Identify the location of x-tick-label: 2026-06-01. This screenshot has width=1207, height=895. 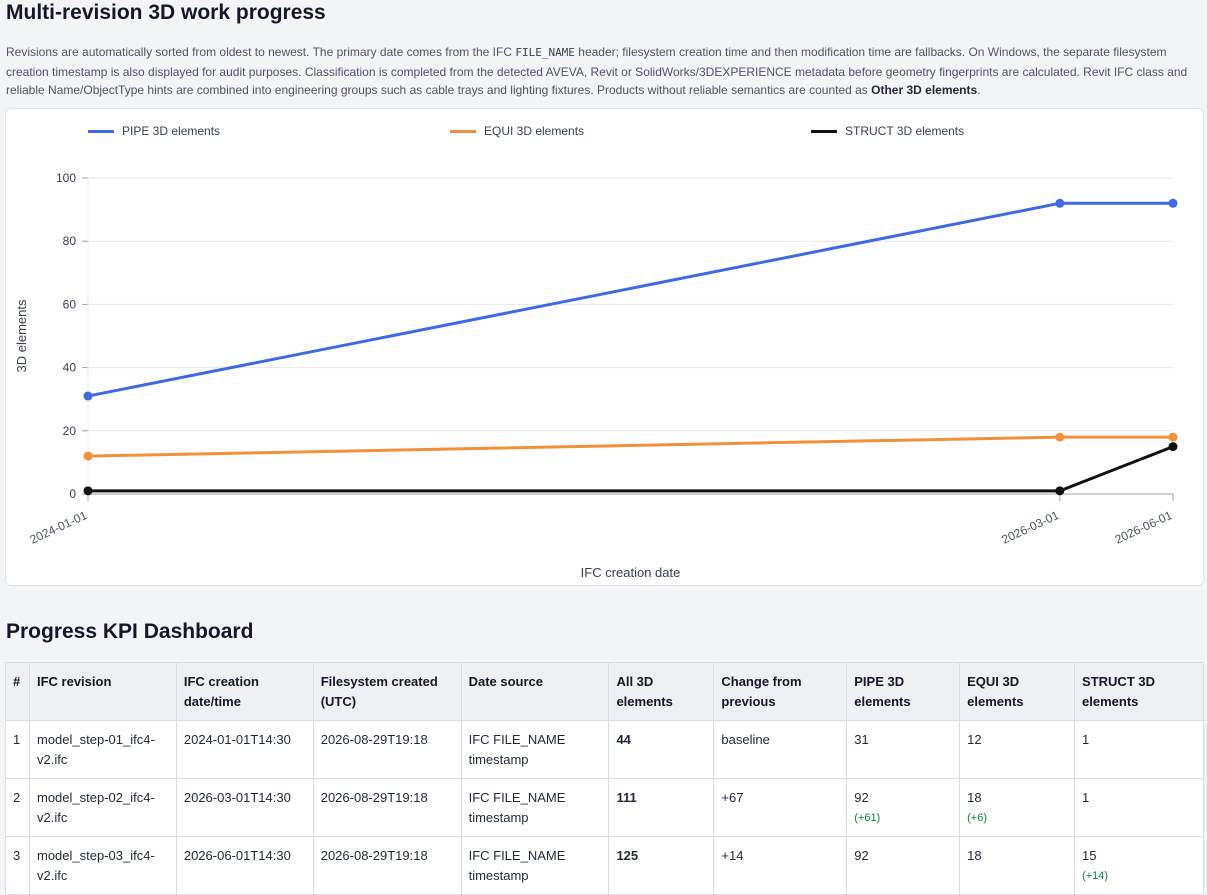
(1144, 527).